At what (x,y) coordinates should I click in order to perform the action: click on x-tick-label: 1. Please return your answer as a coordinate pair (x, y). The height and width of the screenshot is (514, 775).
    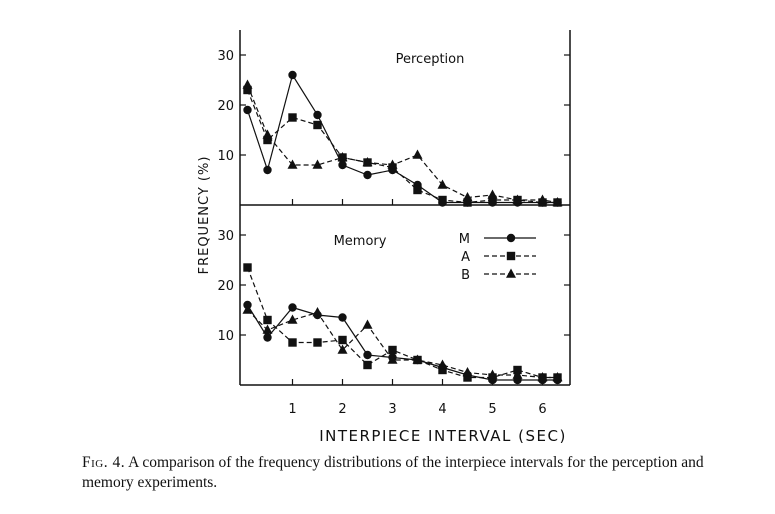
    Looking at the image, I should click on (292, 409).